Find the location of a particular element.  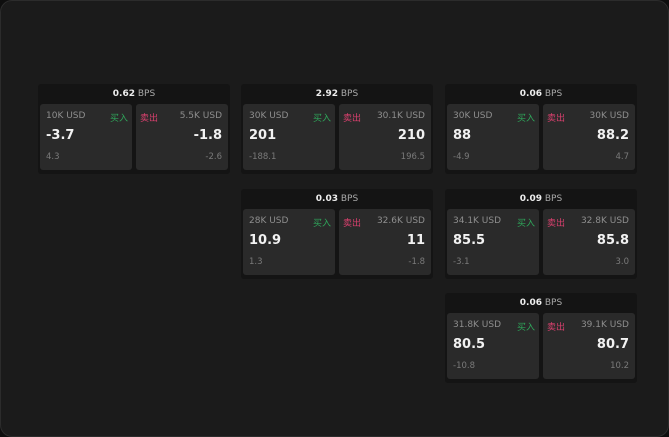

sell-price: 80.7 is located at coordinates (612, 344).